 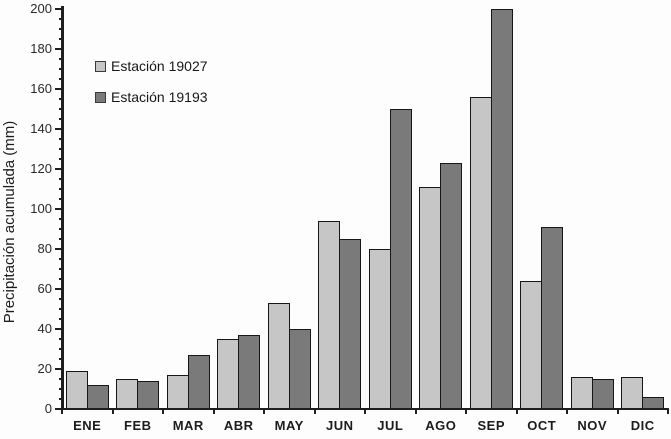 What do you see at coordinates (41, 208) in the screenshot?
I see `y-tick-label: 100` at bounding box center [41, 208].